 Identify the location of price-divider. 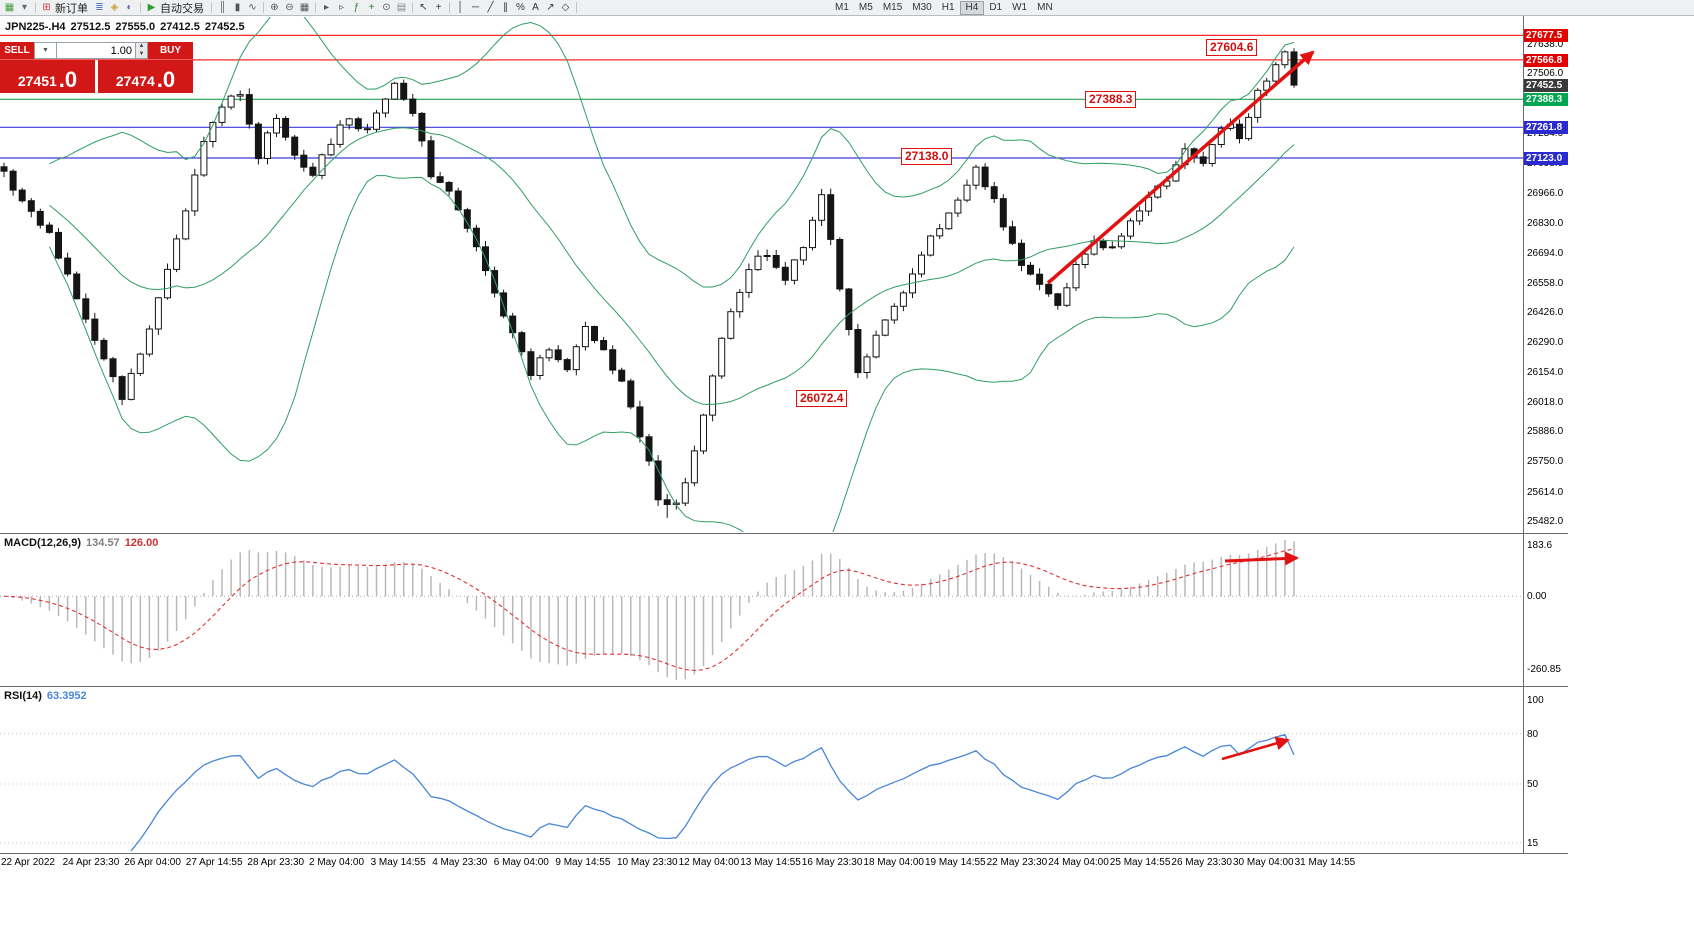
(96, 76).